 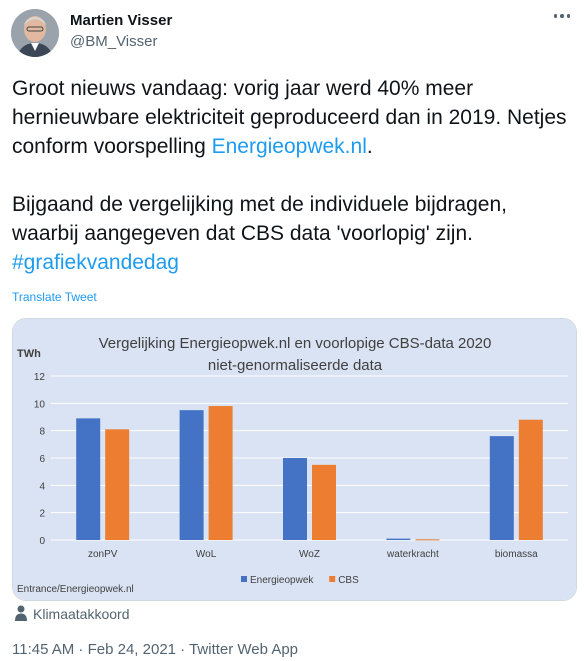 I want to click on location-person-icon, so click(x=21, y=613).